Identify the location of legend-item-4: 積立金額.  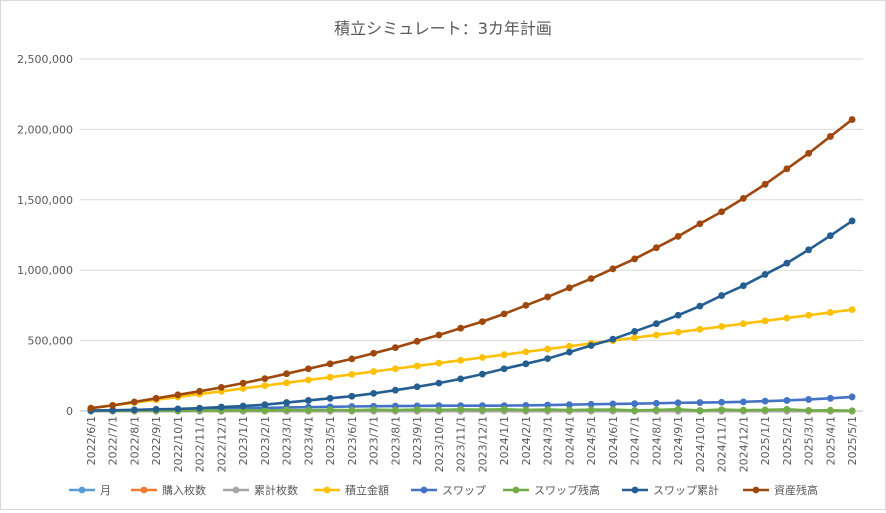
(351, 490).